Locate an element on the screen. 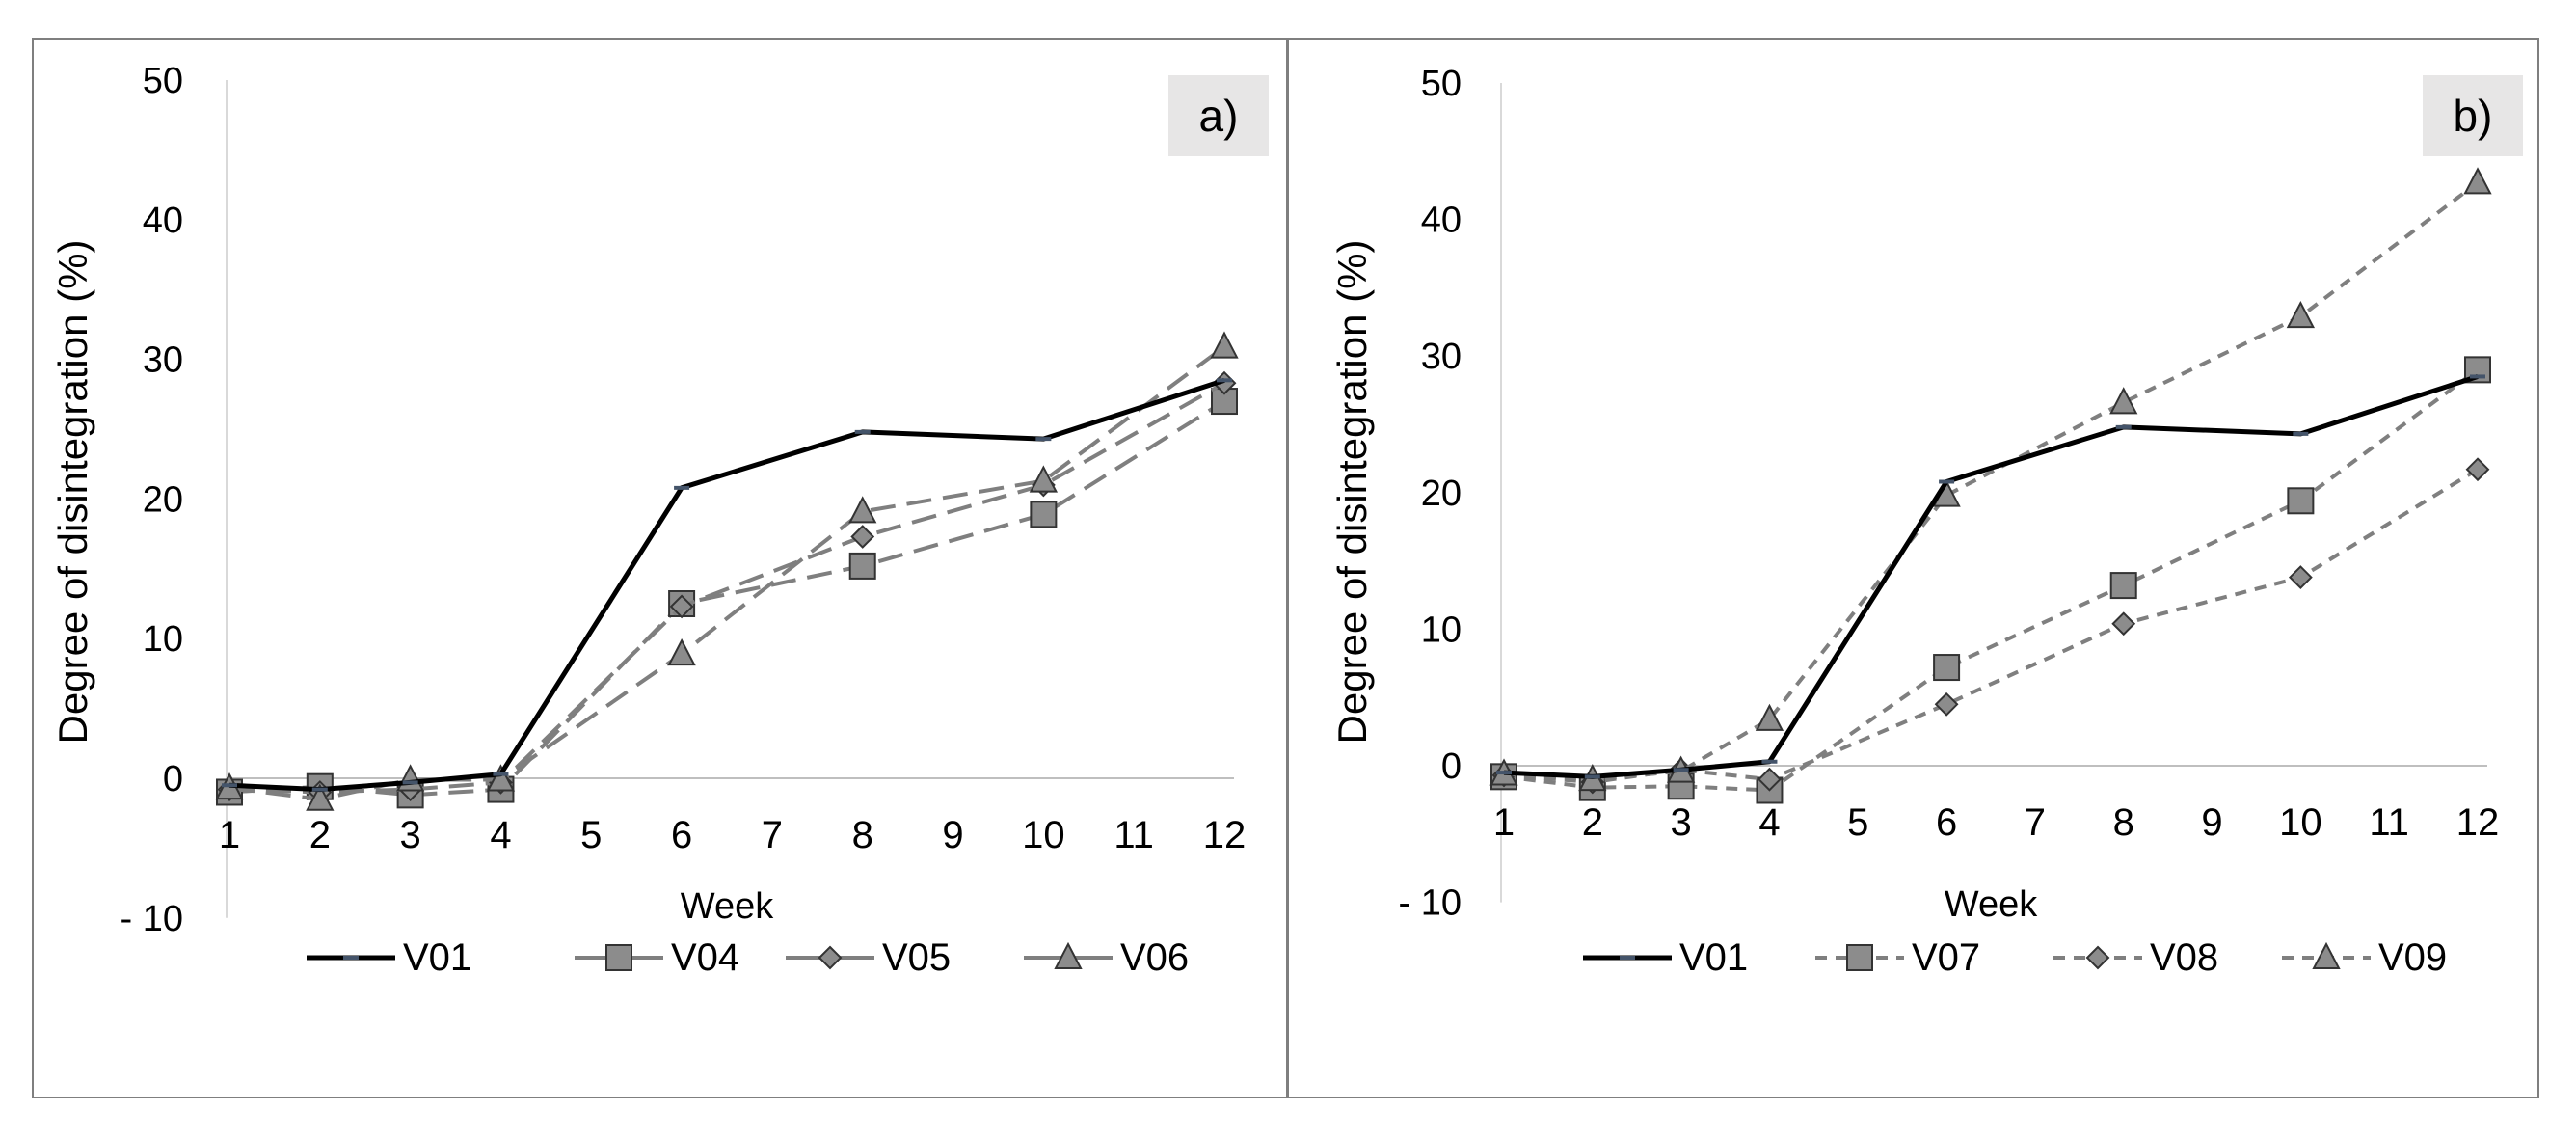 This screenshot has width=2576, height=1138. series-line-V05 is located at coordinates (727, 588).